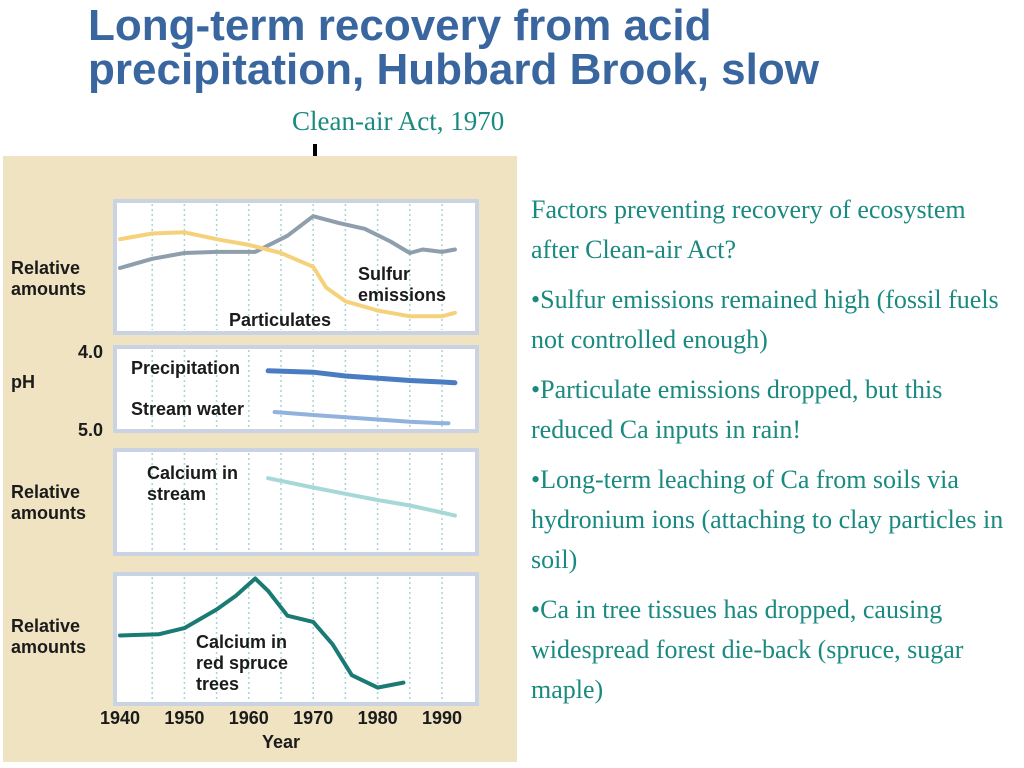  I want to click on series-label: Calcium in red spruce trees, so click(242, 663).